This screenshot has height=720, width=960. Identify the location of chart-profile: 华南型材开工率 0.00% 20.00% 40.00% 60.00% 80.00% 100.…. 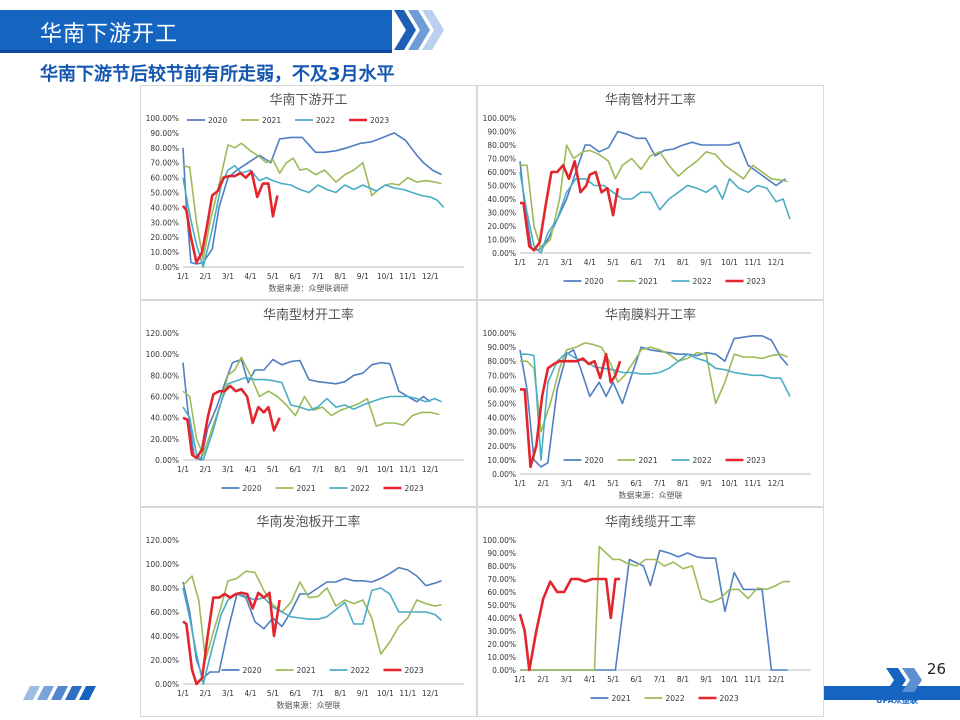
(305, 400).